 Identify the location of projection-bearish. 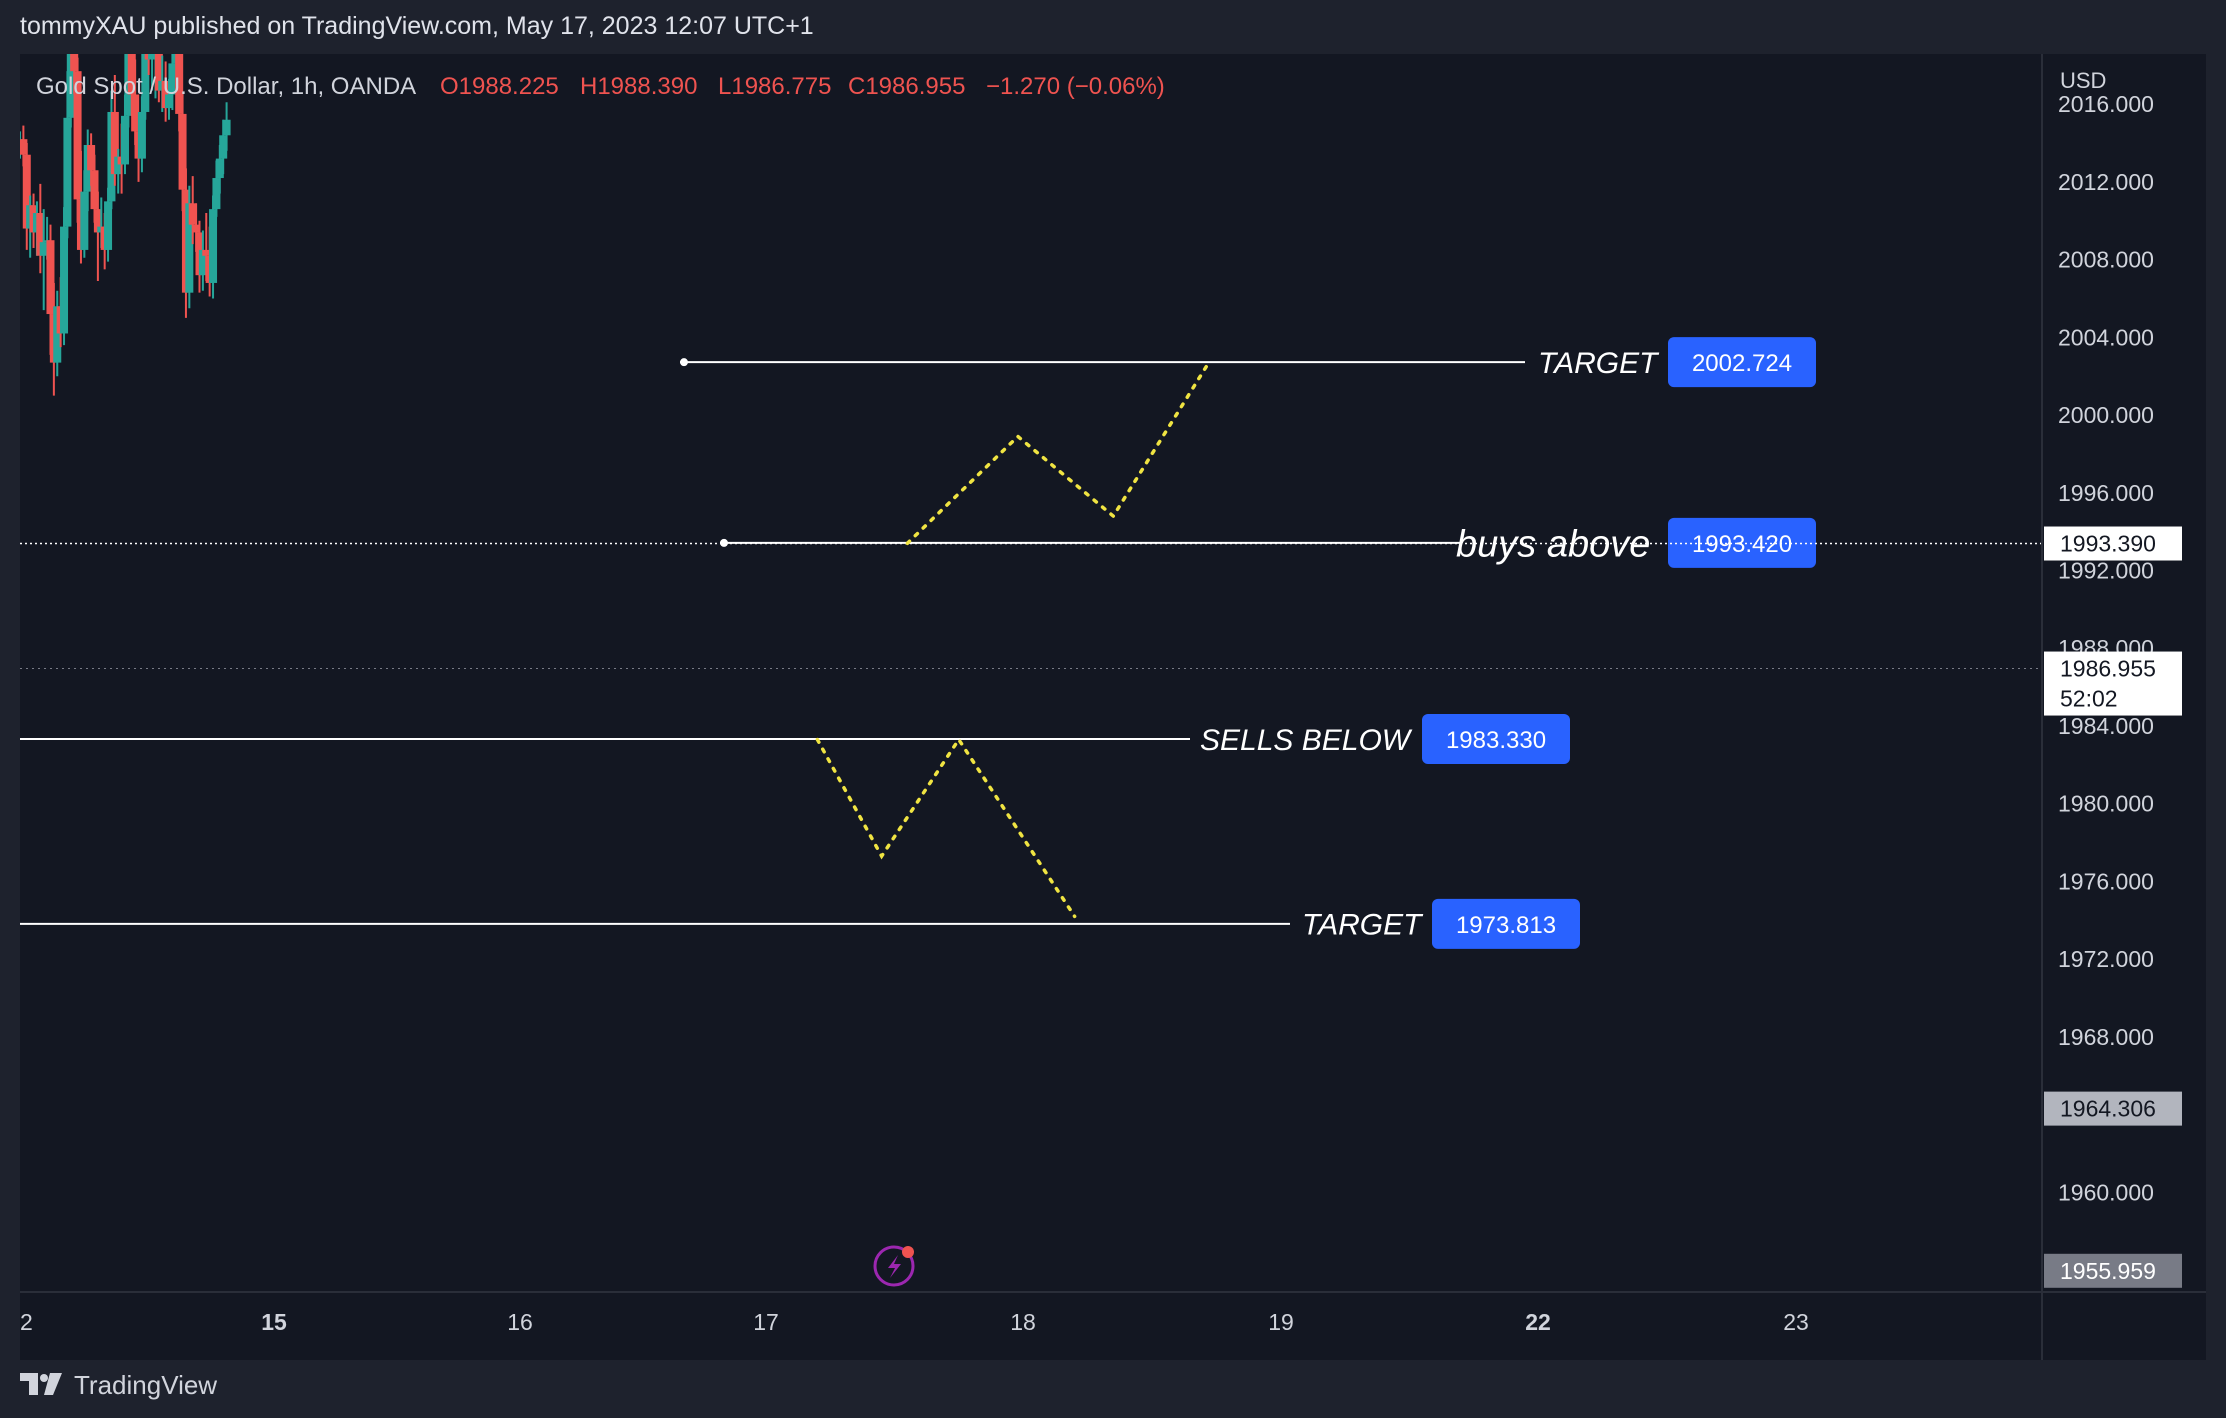
(946, 827).